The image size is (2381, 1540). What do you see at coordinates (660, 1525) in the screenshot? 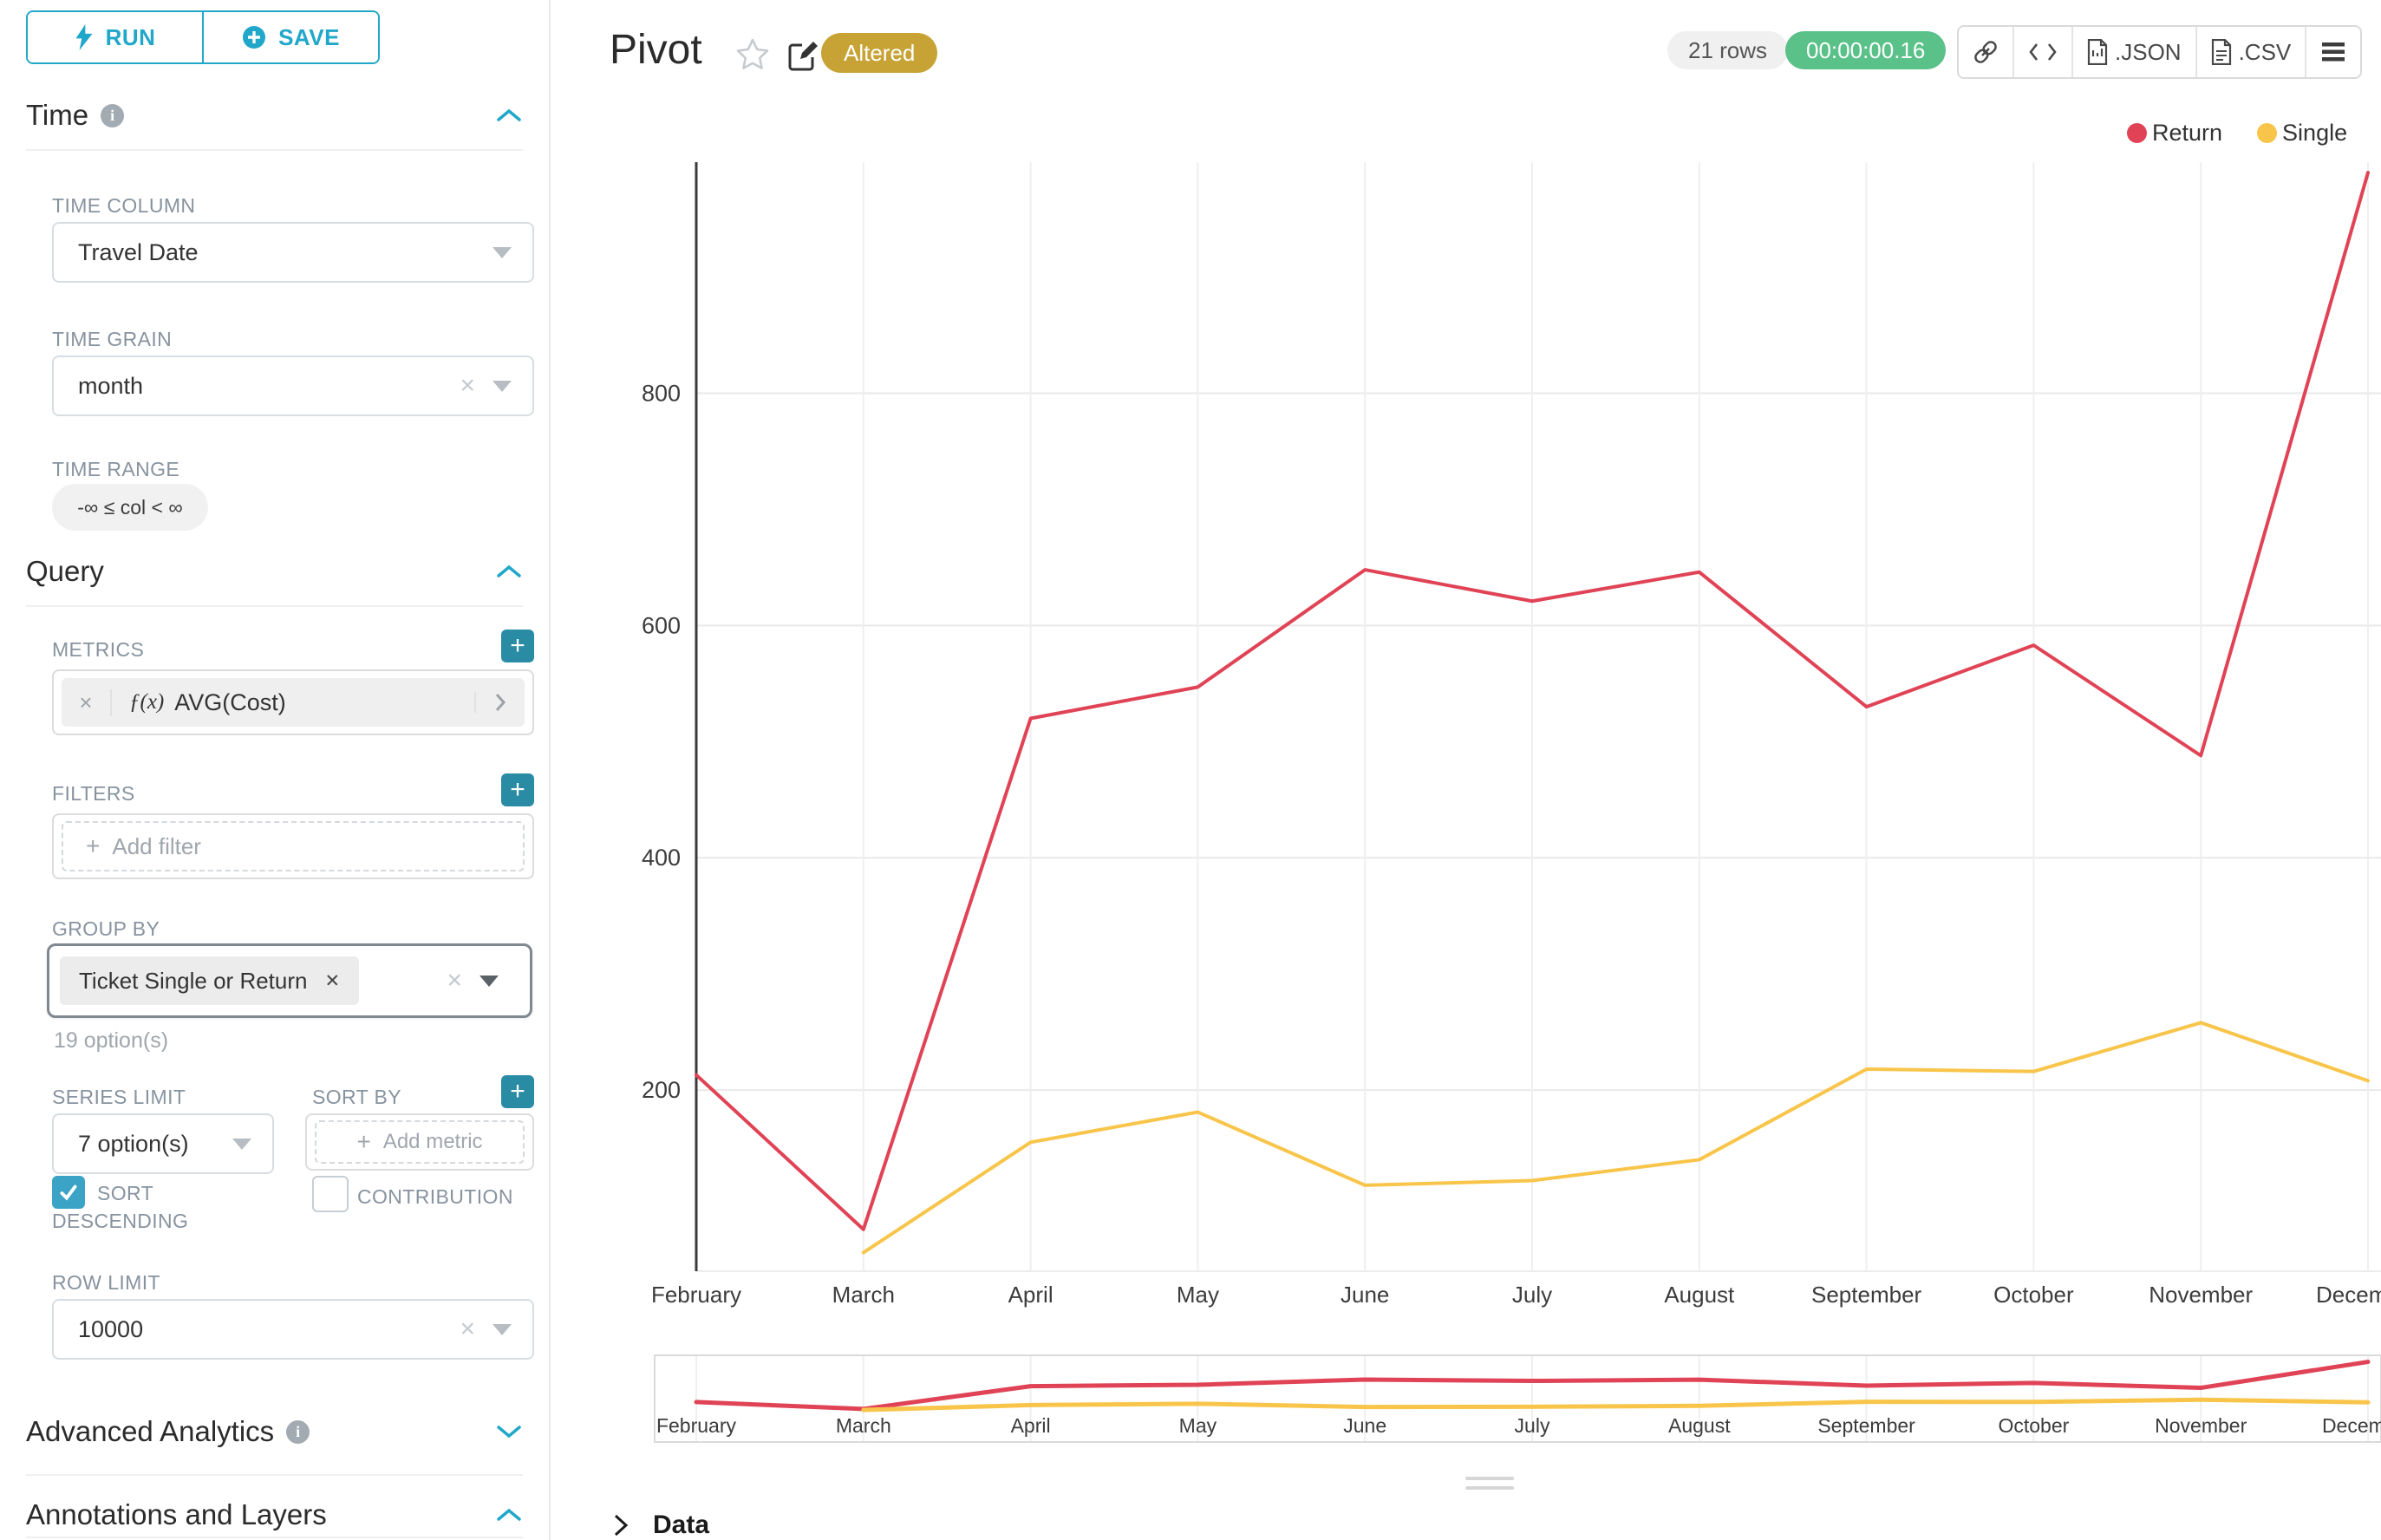
I see `data-panel-toggle: Data` at bounding box center [660, 1525].